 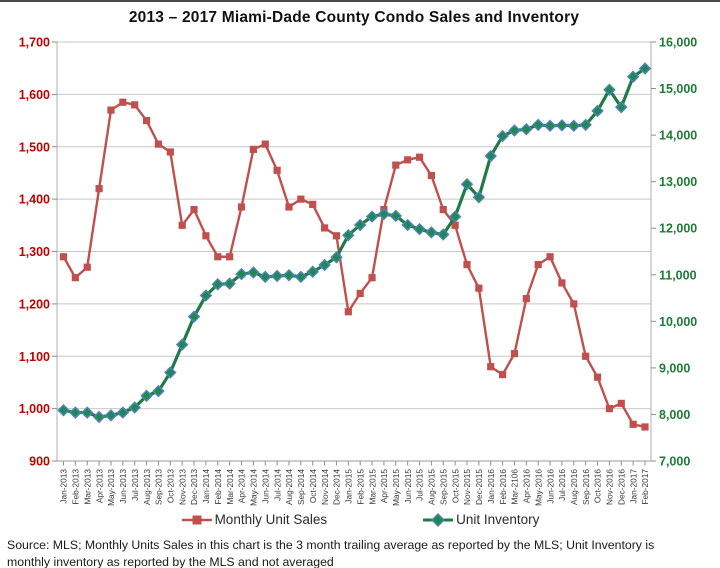 I want to click on svg-text: Jan-2015, so click(x=349, y=486).